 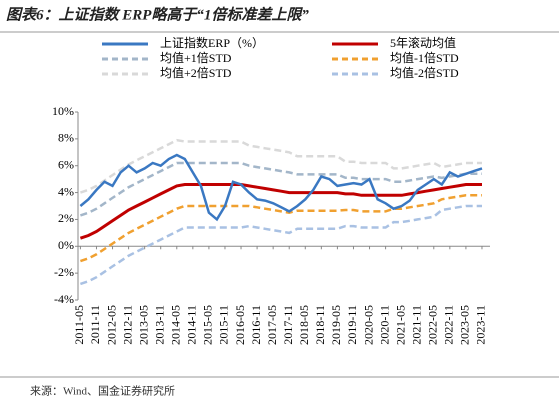 I want to click on source: 来源：Wind、国金证券研究所, so click(x=102, y=391).